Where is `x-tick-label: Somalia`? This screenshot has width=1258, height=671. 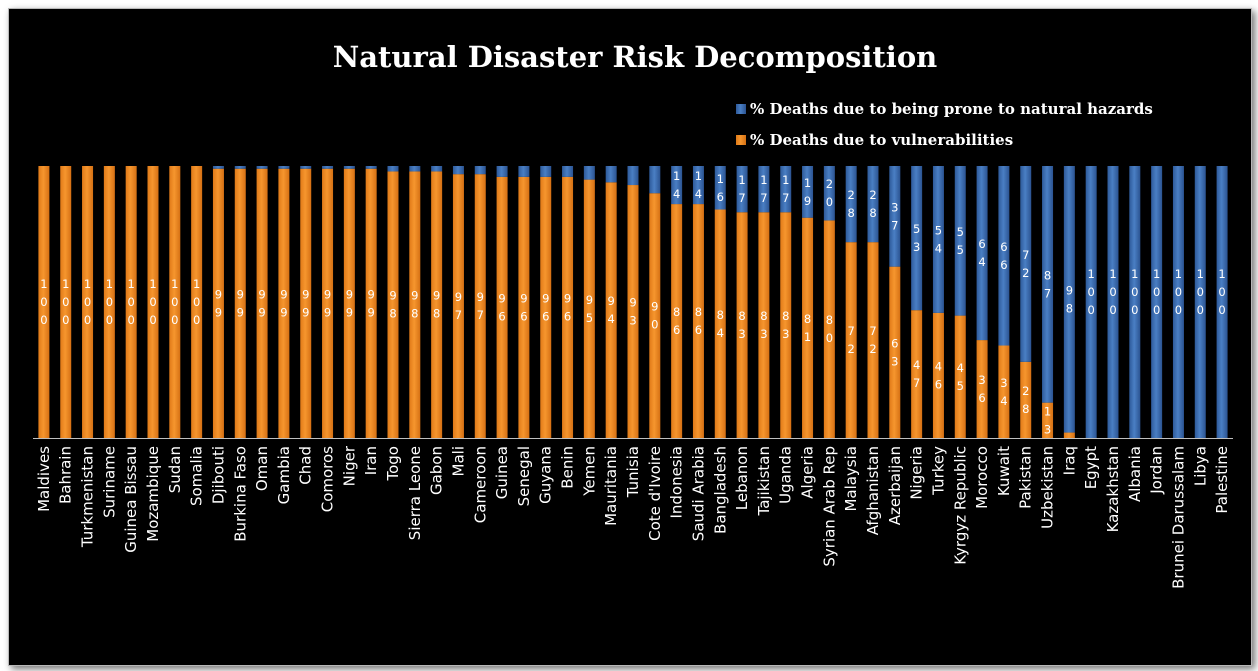 x-tick-label: Somalia is located at coordinates (197, 476).